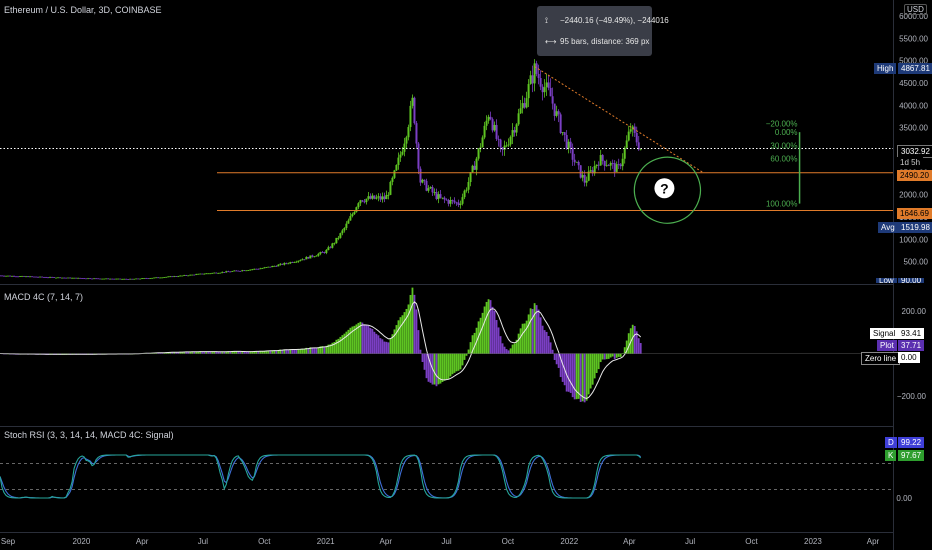 Image resolution: width=932 pixels, height=550 pixels. Describe the element at coordinates (913, 16) in the screenshot. I see `price-tick-label: 6000.00` at that location.